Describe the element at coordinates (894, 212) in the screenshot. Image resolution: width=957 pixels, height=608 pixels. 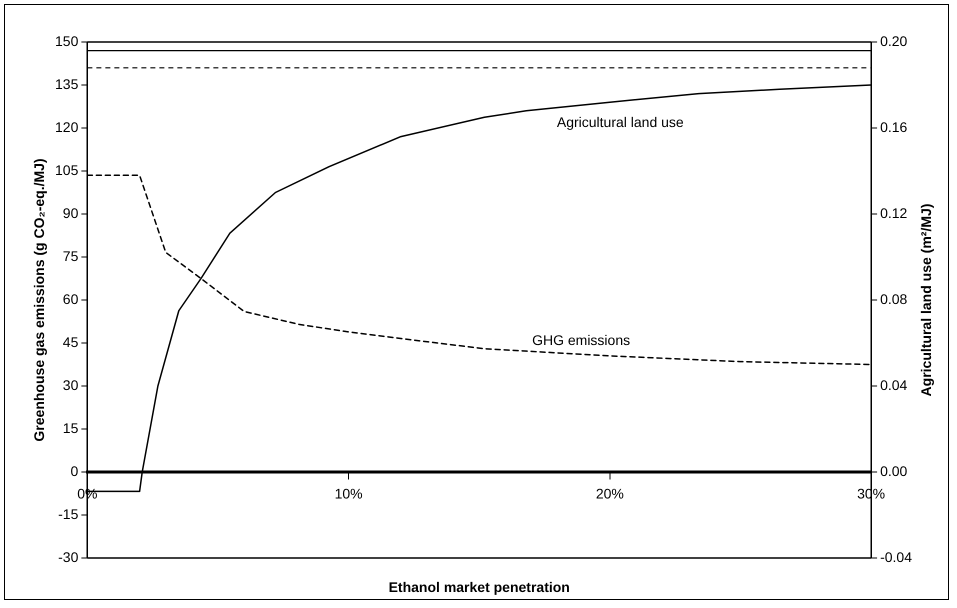
I see `y2-tick-label: 0.12` at that location.